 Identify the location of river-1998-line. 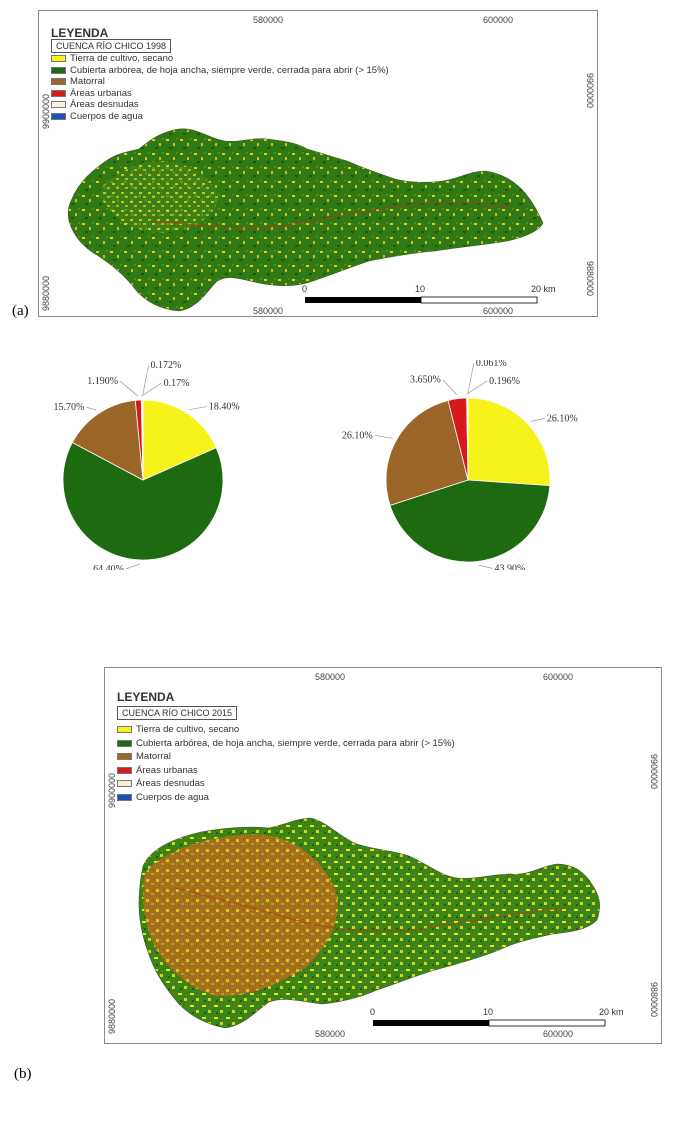
(329, 215).